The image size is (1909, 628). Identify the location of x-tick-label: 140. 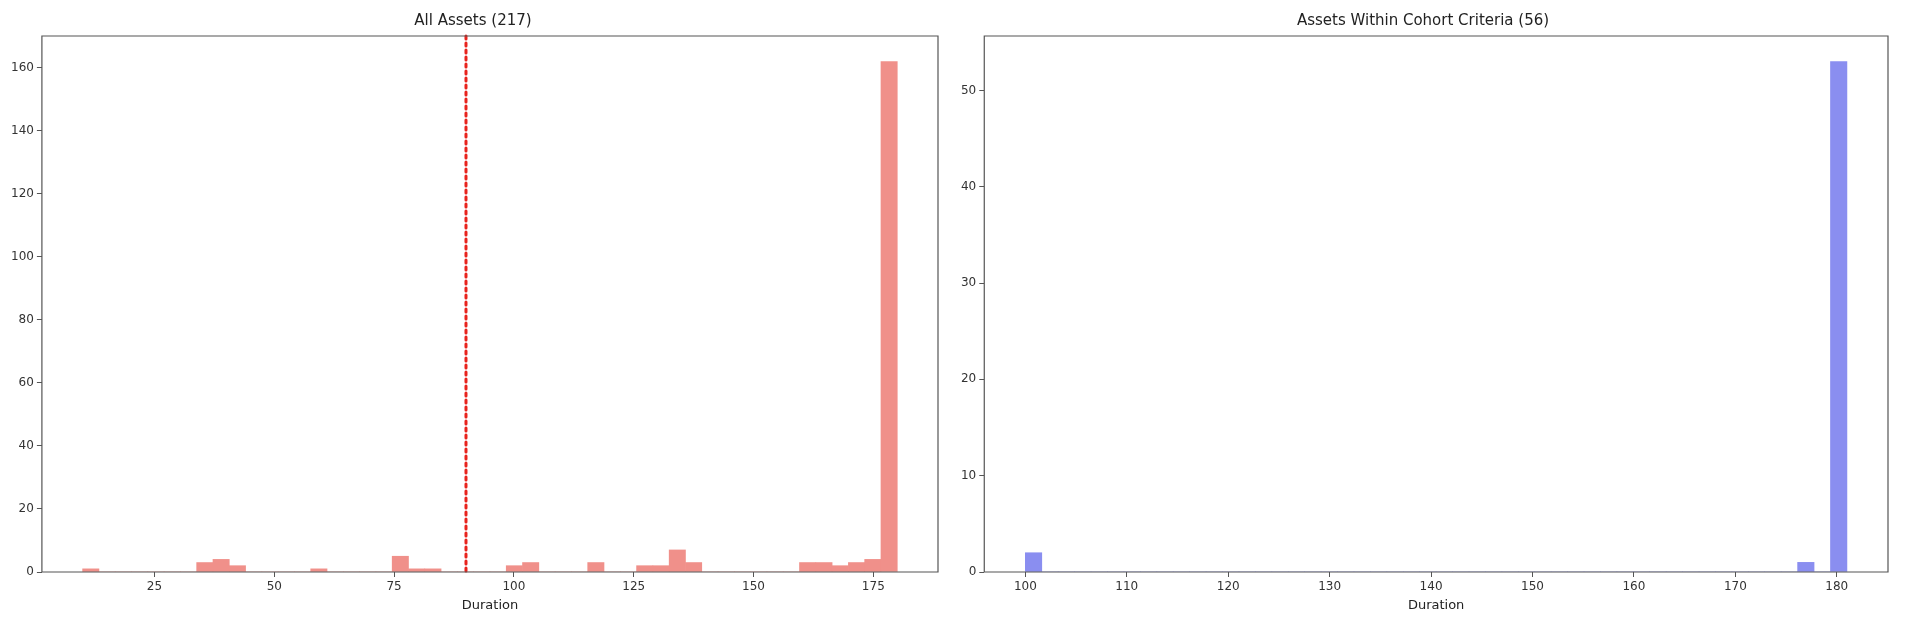
(1431, 586).